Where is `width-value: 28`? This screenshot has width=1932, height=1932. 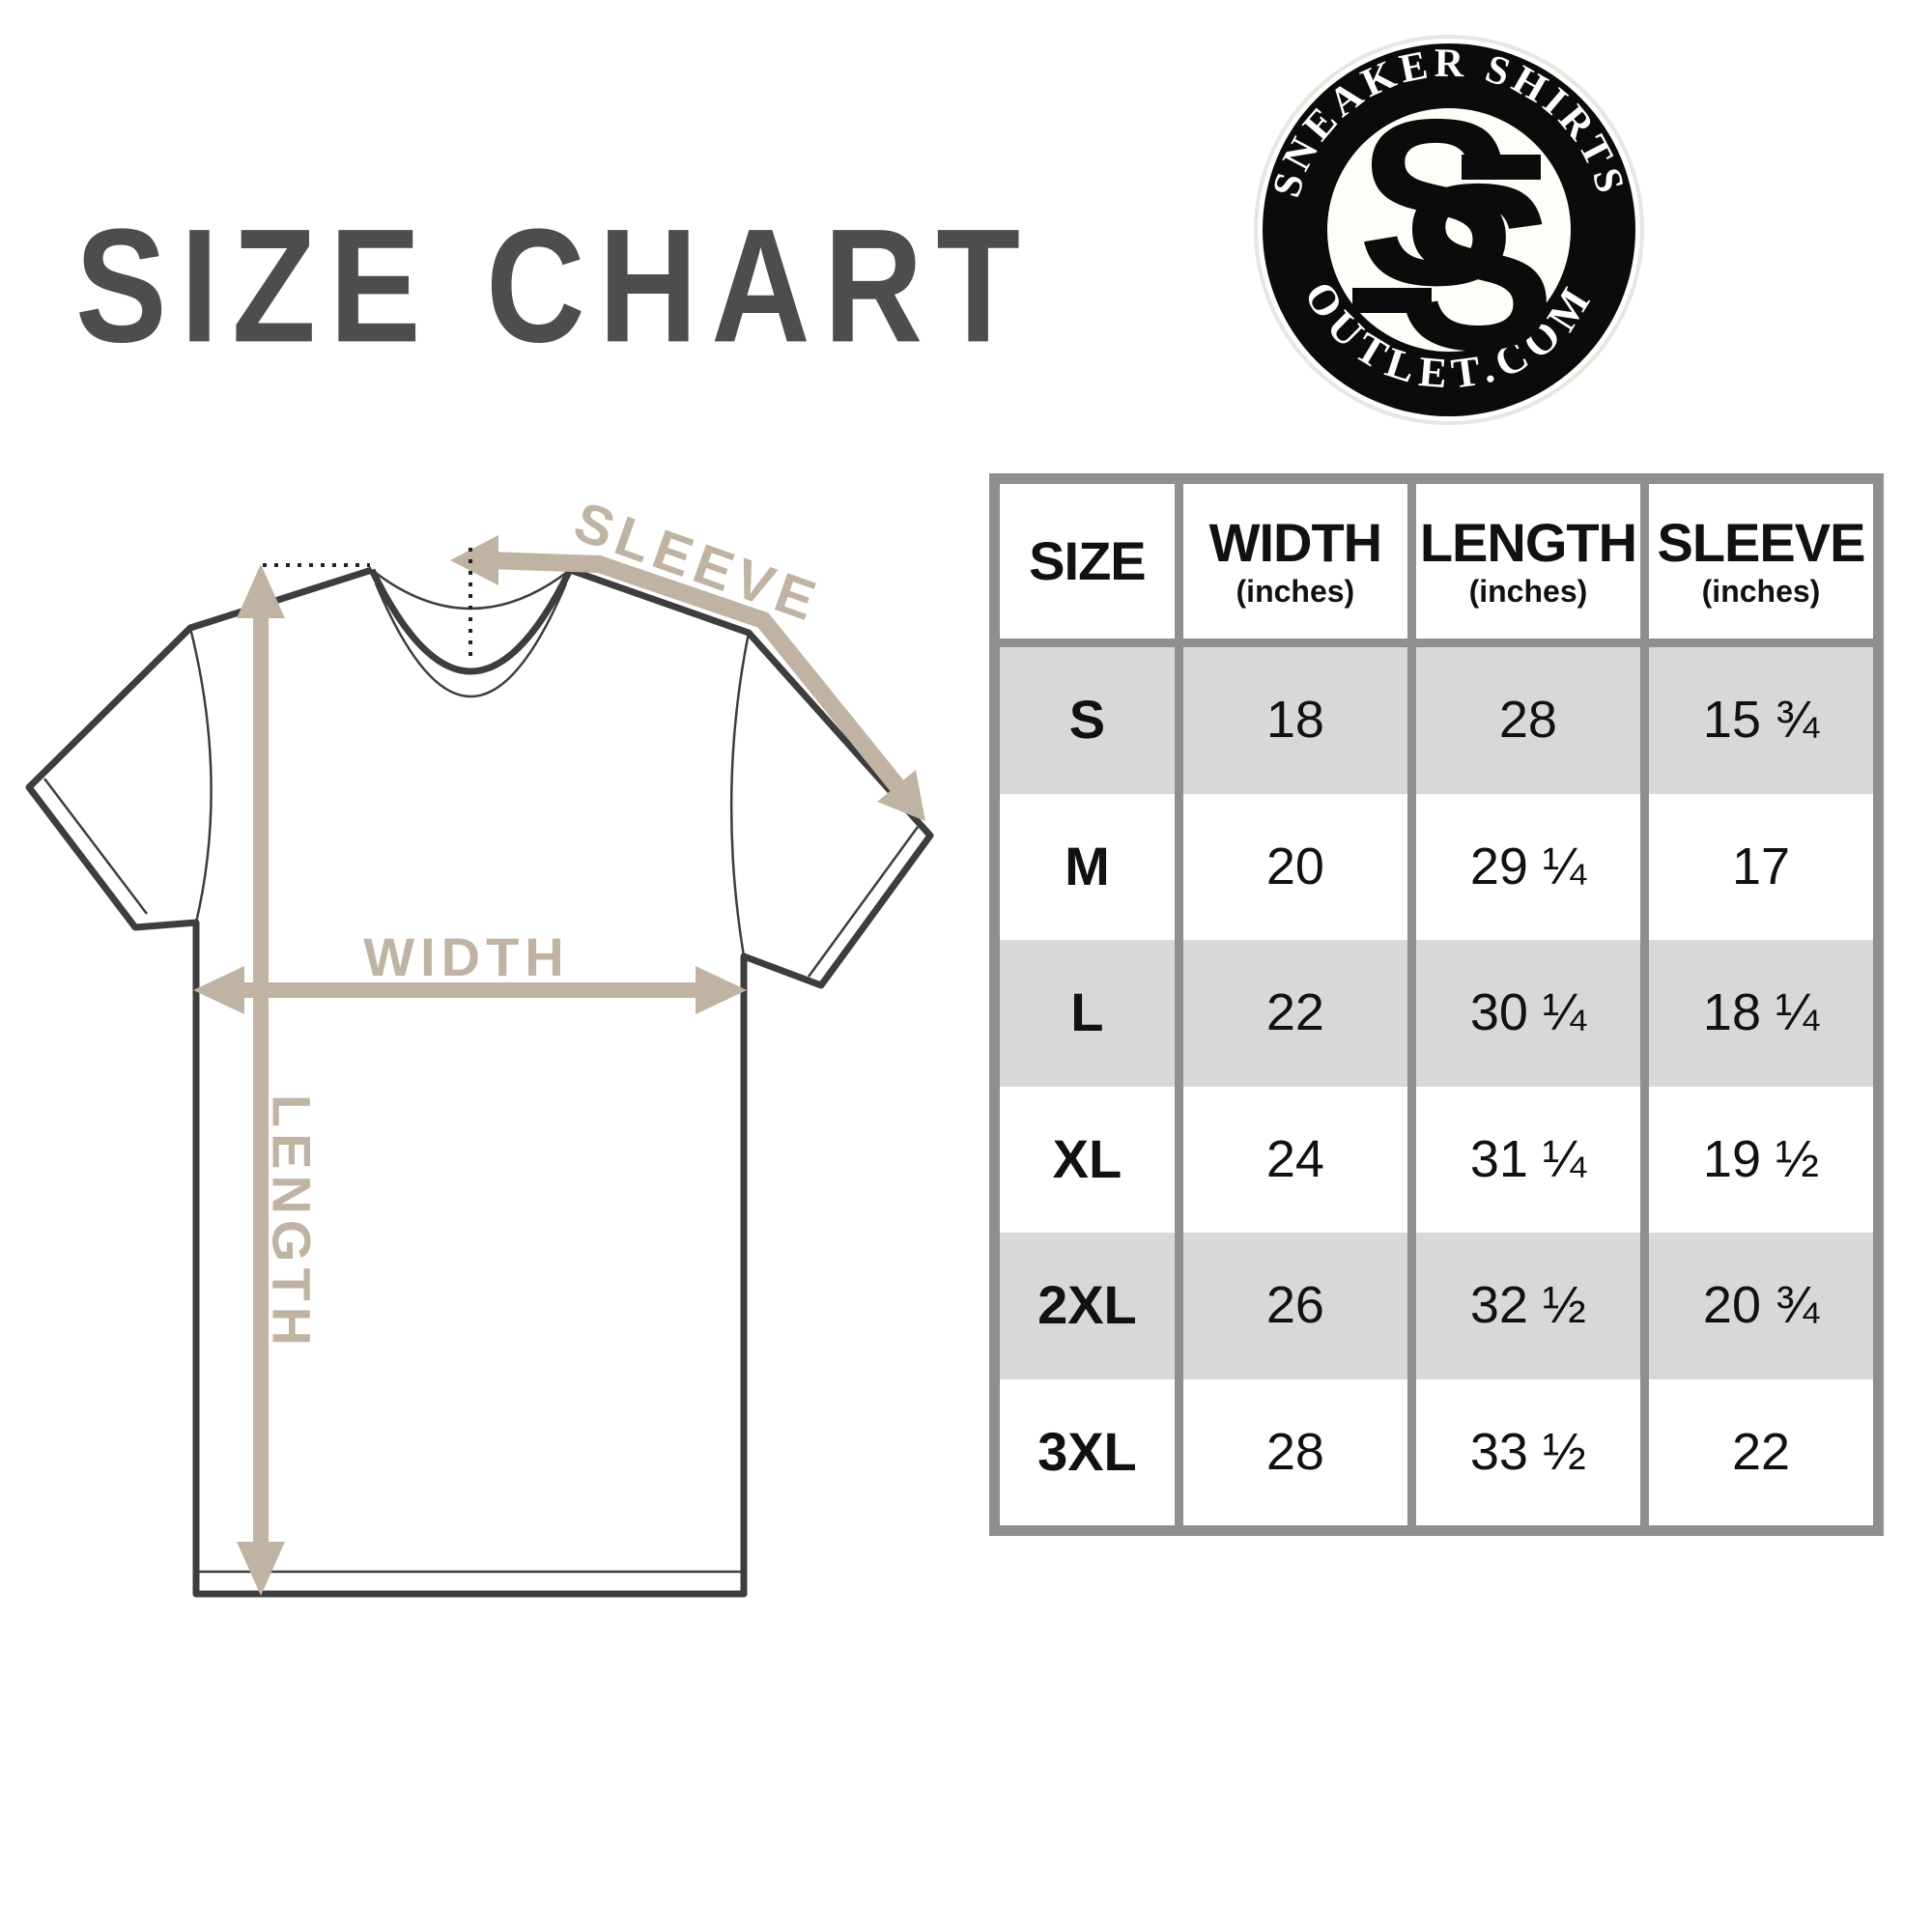
width-value: 28 is located at coordinates (1294, 1451).